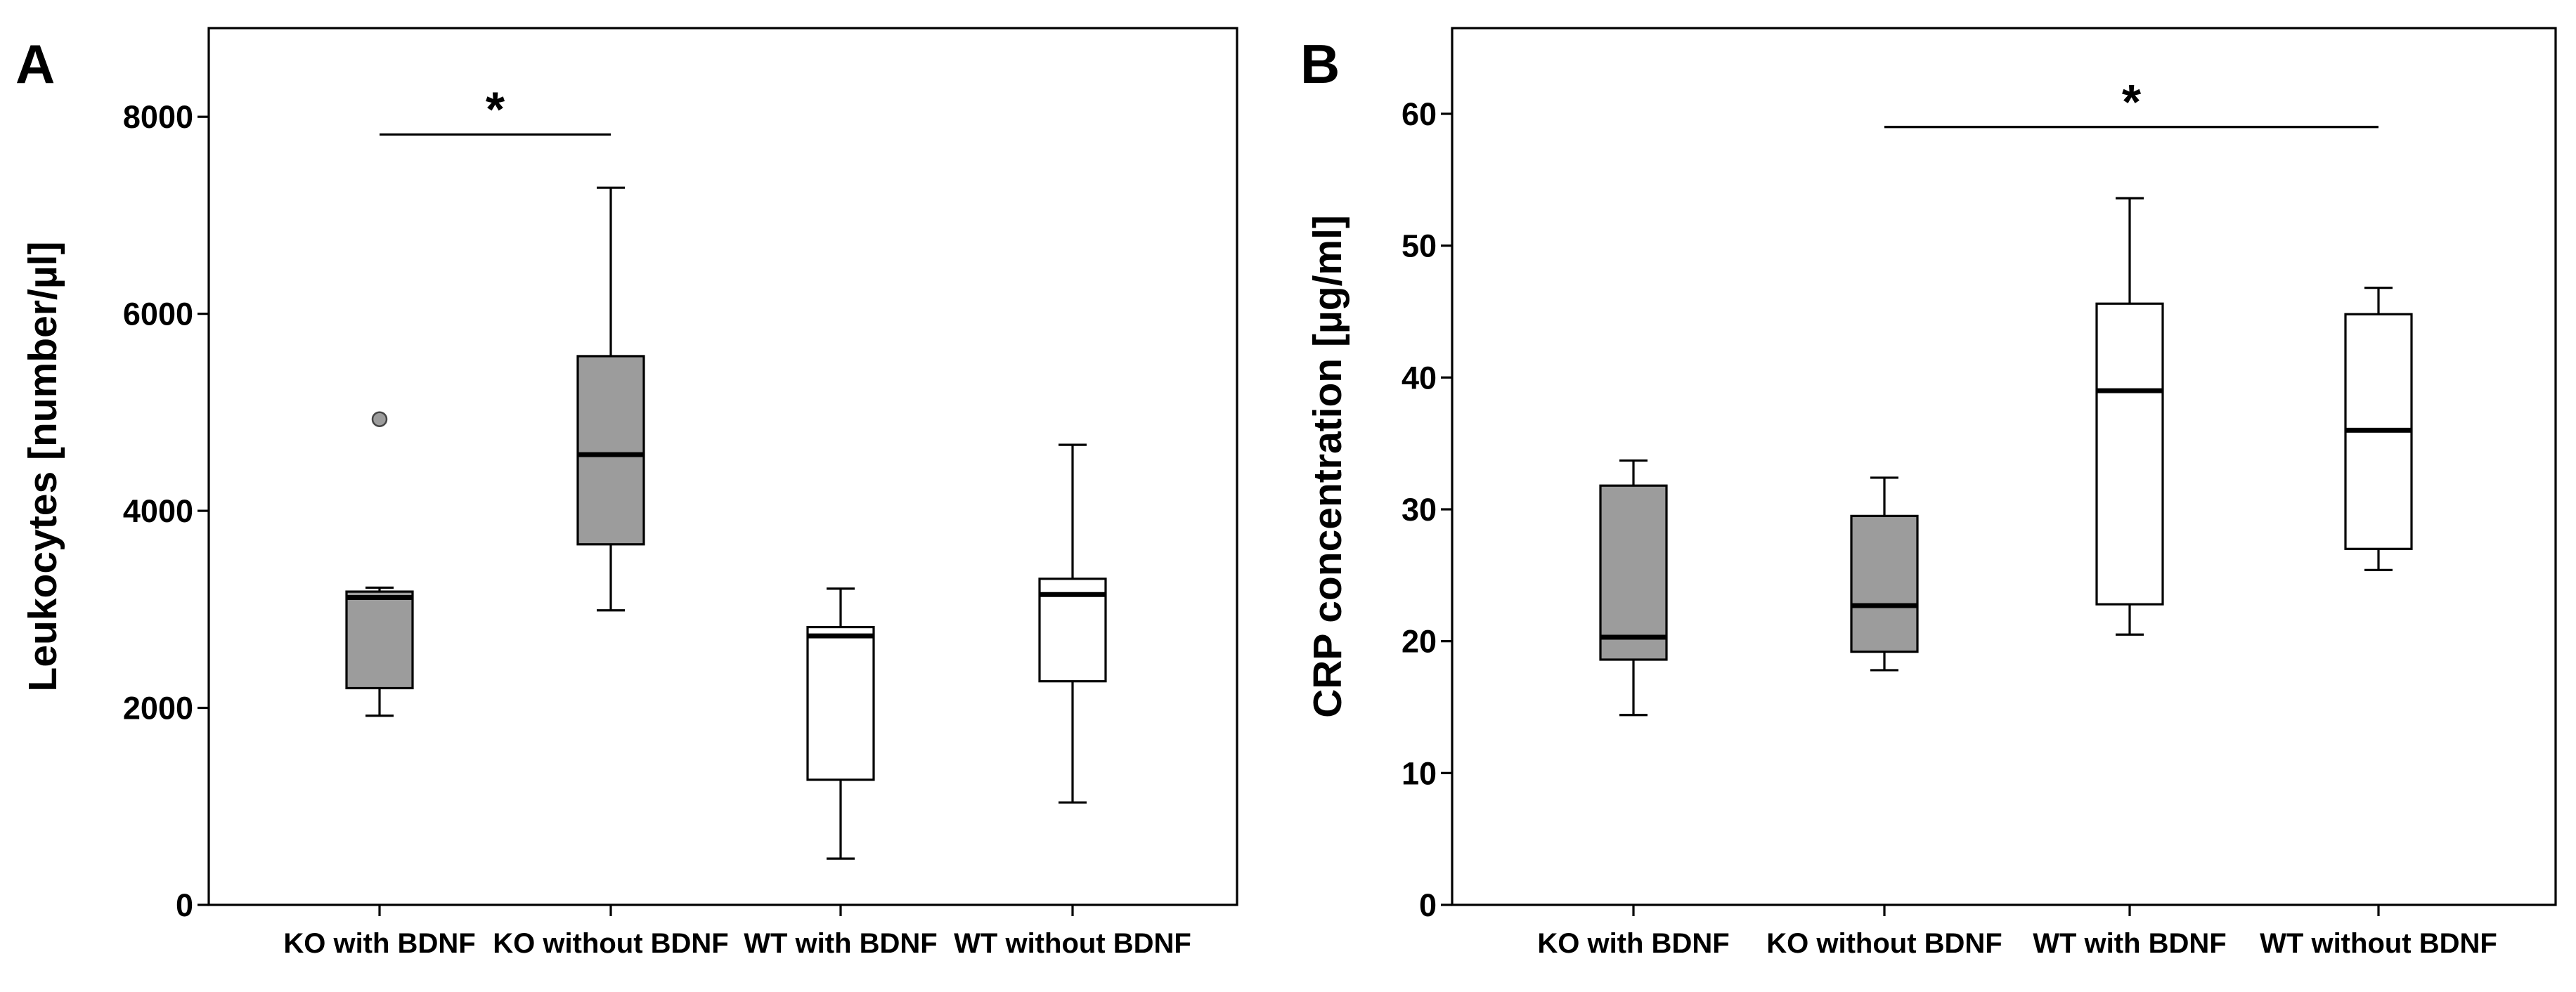 The image size is (2576, 992). What do you see at coordinates (158, 708) in the screenshot?
I see `y-tick-label: 2000` at bounding box center [158, 708].